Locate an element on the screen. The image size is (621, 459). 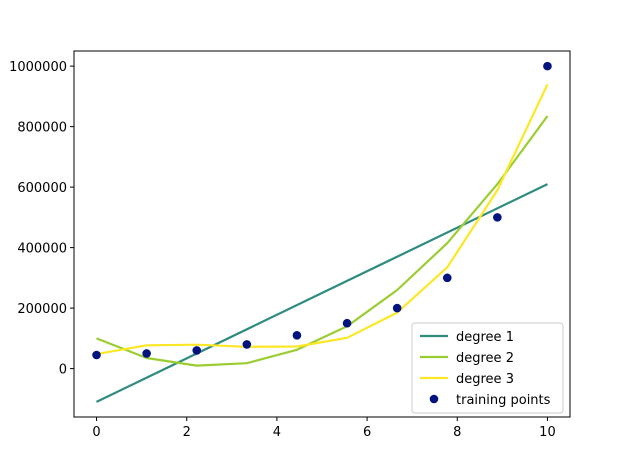
y-tick-label: 800000 is located at coordinates (42, 128).